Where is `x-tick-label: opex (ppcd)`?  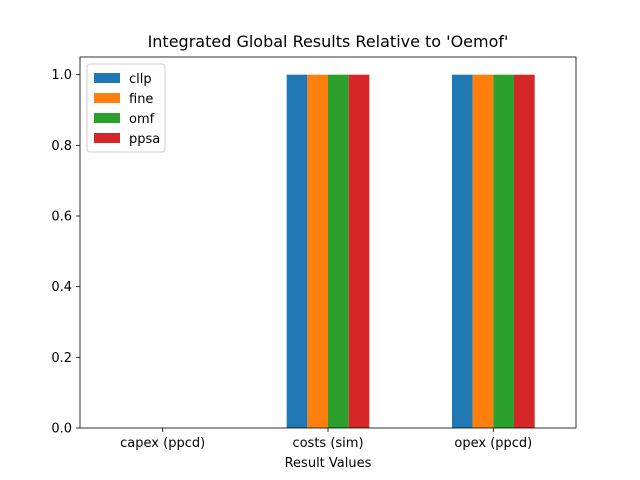
x-tick-label: opex (ppcd) is located at coordinates (493, 443).